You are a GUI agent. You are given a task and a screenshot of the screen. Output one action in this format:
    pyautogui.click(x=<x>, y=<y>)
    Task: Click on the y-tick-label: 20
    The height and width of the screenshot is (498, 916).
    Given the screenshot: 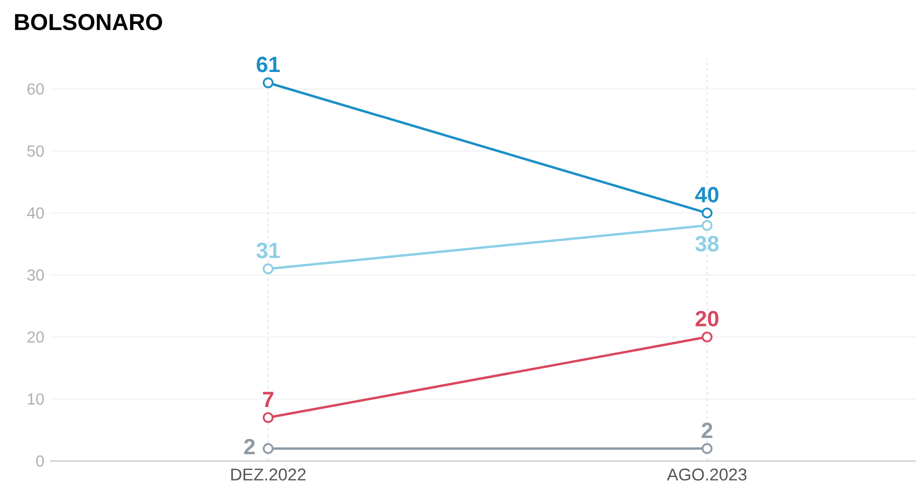 What is the action you would take?
    pyautogui.click(x=35, y=337)
    